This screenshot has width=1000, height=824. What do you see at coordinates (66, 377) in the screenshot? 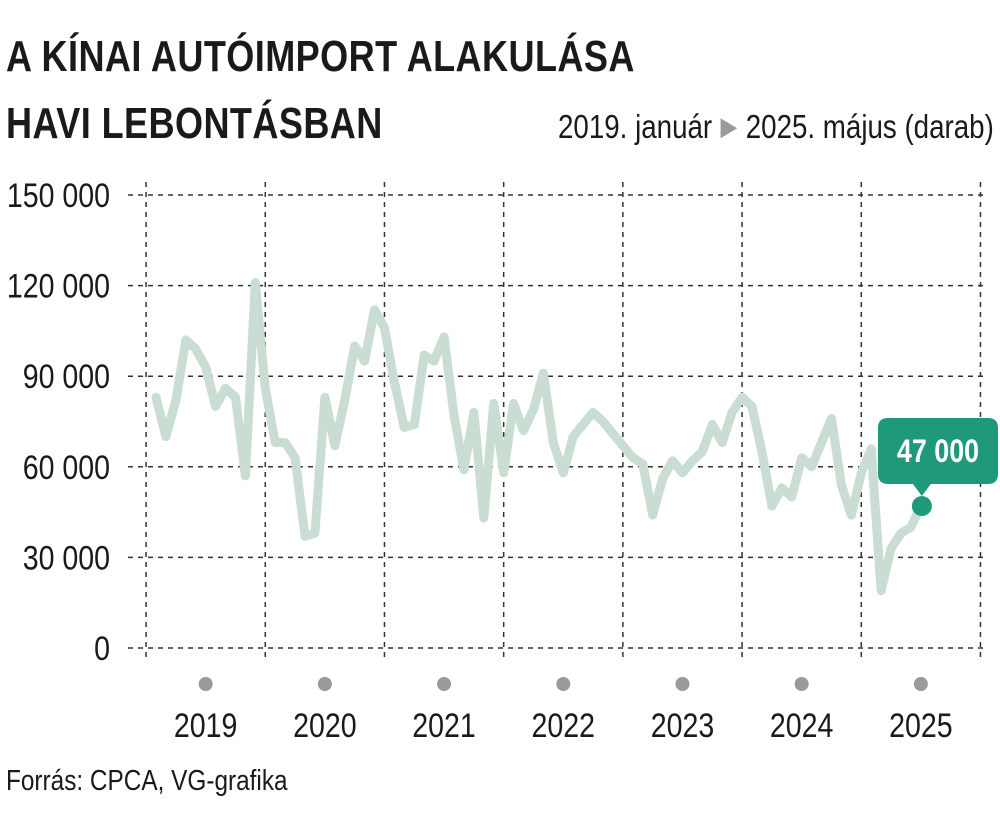
I see `y-tick-label: 90 000` at bounding box center [66, 377].